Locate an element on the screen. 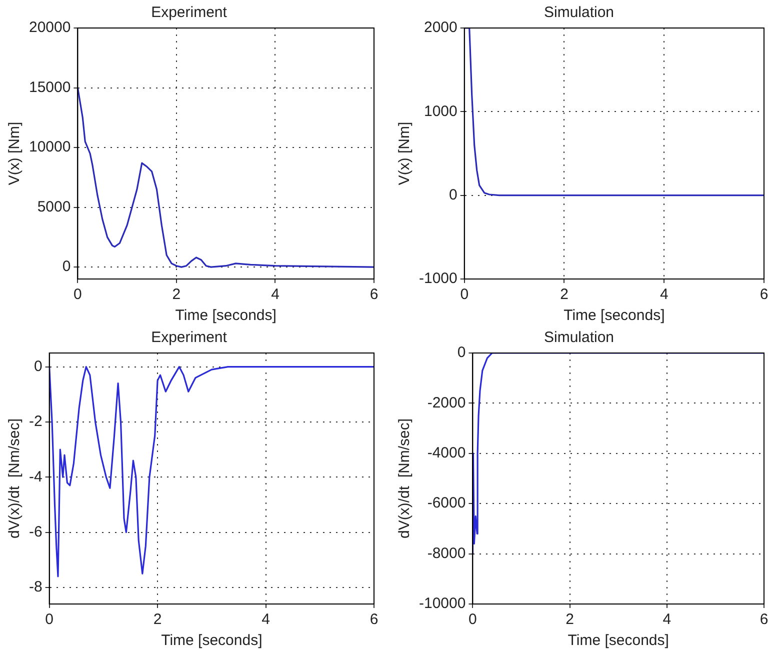 This screenshot has height=650, width=780. y-tick-label: -10000 is located at coordinates (442, 603).